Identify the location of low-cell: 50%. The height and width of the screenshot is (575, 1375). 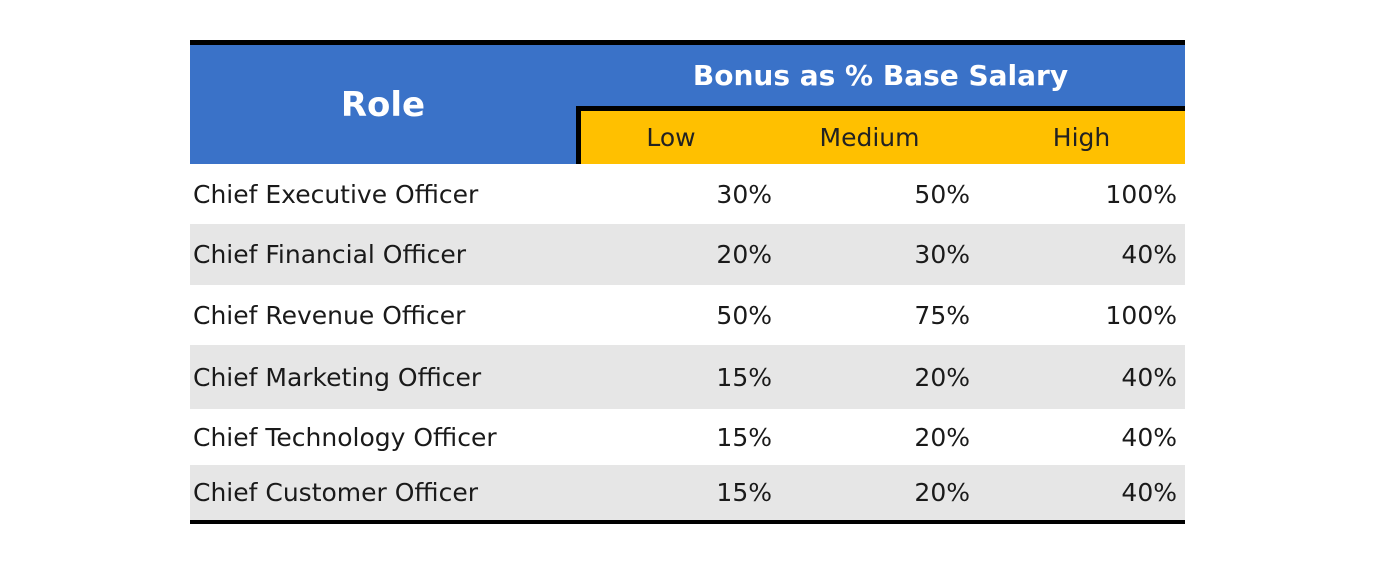
(744, 315).